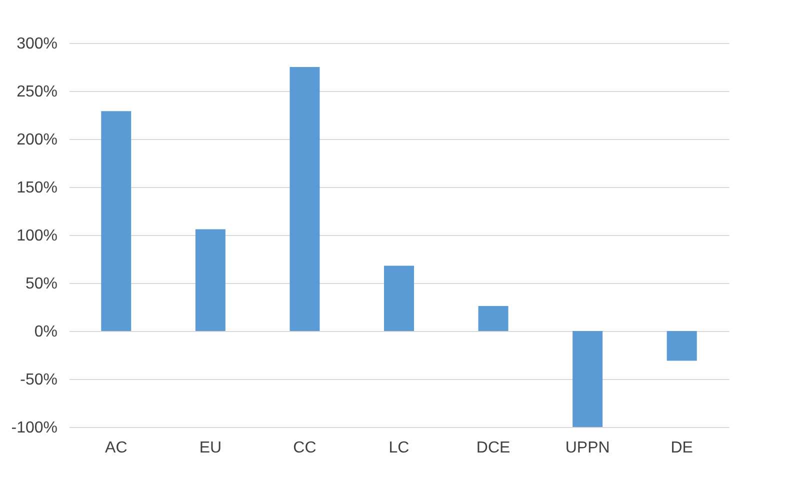 The height and width of the screenshot is (479, 801). Describe the element at coordinates (41, 284) in the screenshot. I see `y-tick-label: 50%` at that location.